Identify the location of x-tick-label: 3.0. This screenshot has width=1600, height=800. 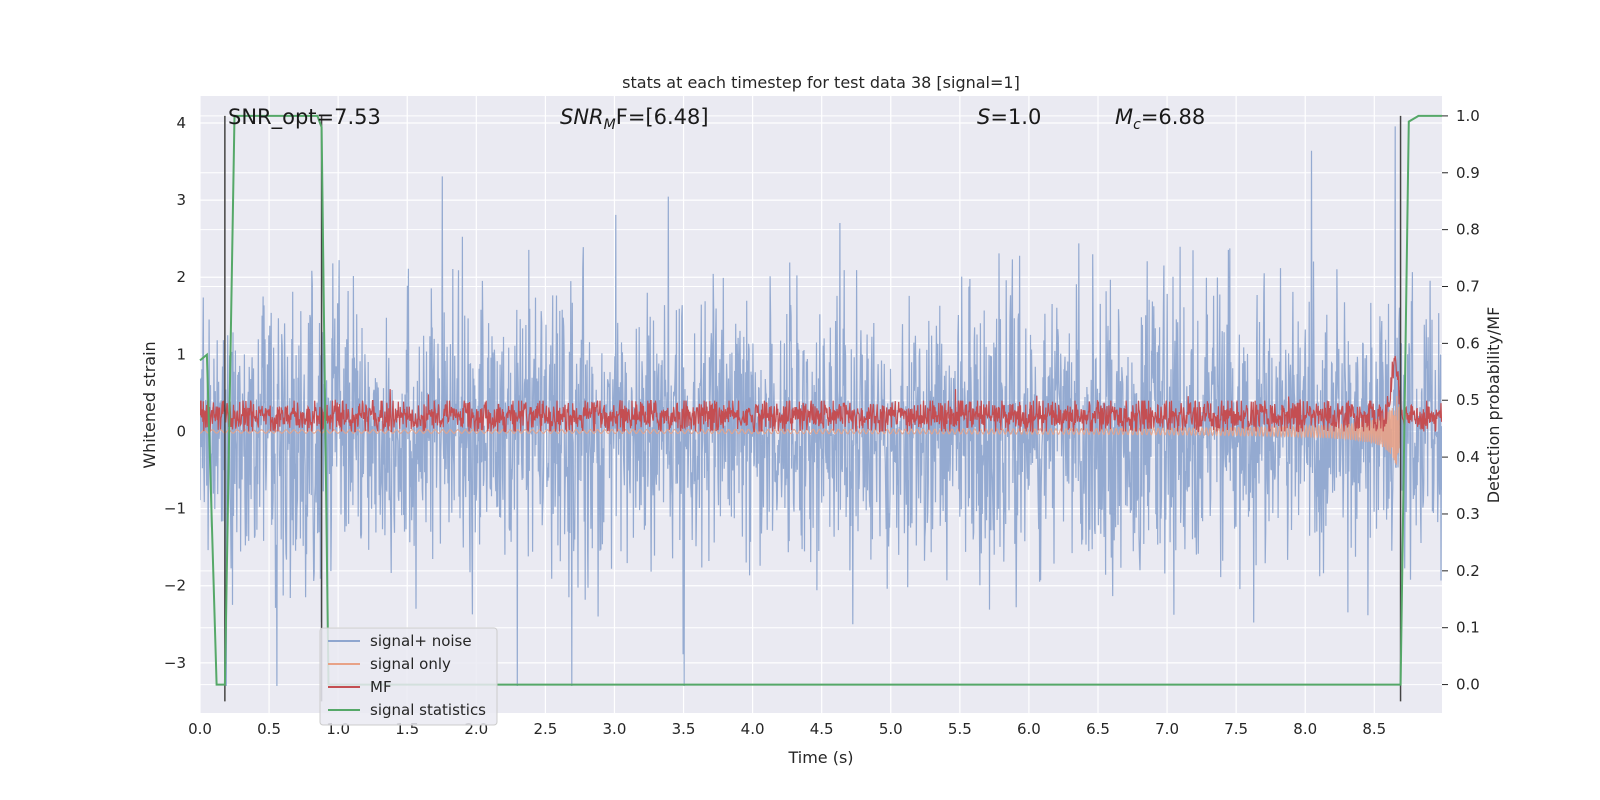
(615, 729).